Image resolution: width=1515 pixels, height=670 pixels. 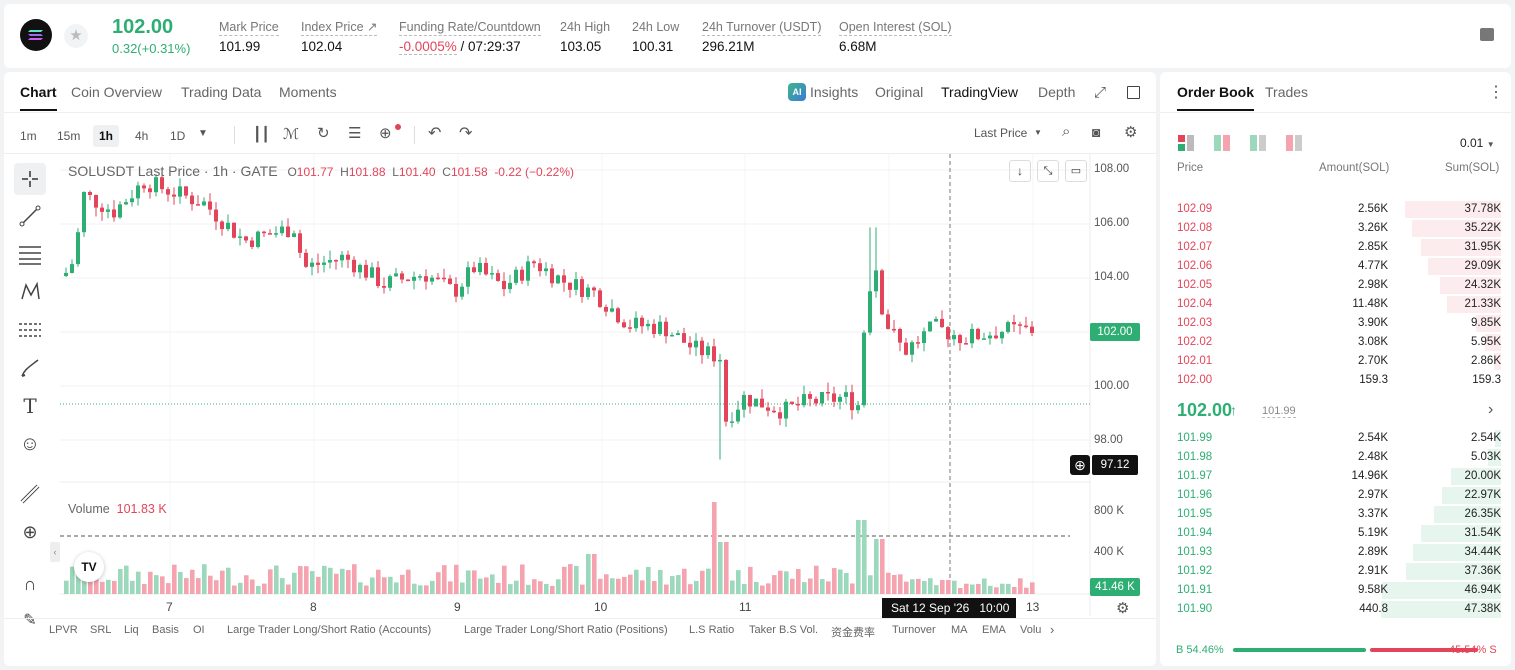 What do you see at coordinates (291, 134) in the screenshot?
I see `indicators-icon: ℳ` at bounding box center [291, 134].